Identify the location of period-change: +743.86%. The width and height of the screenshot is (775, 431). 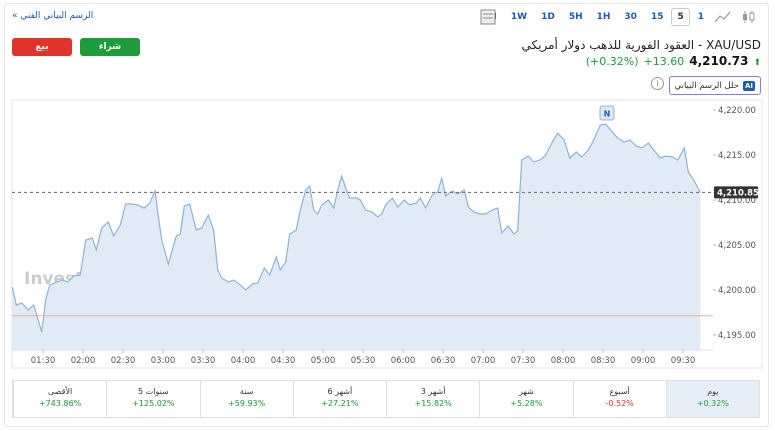
(60, 403).